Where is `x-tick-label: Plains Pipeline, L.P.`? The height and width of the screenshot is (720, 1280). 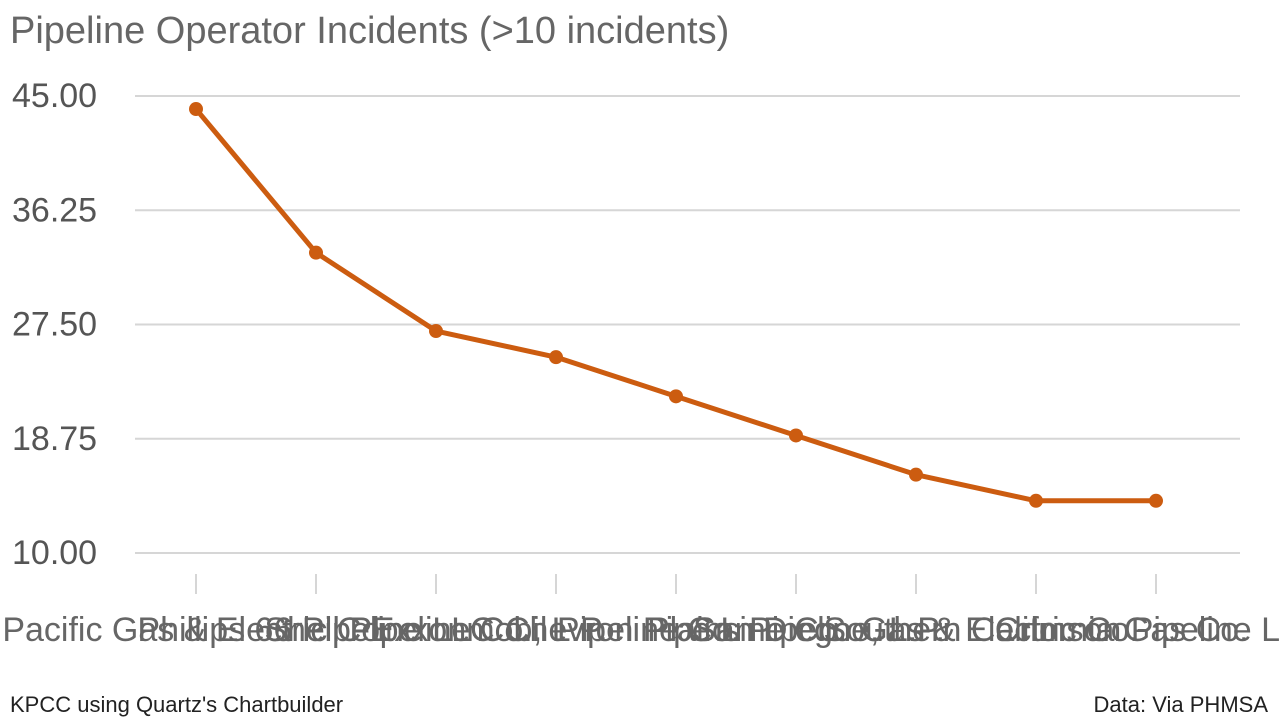
x-tick-label: Plains Pipeline, L.P. is located at coordinates (796, 630).